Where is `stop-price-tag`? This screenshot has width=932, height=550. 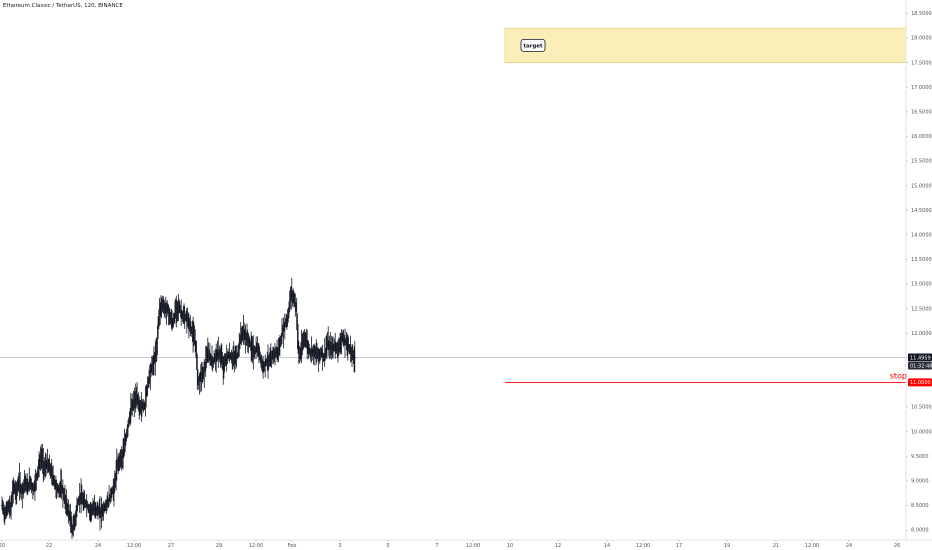
stop-price-tag is located at coordinates (920, 382).